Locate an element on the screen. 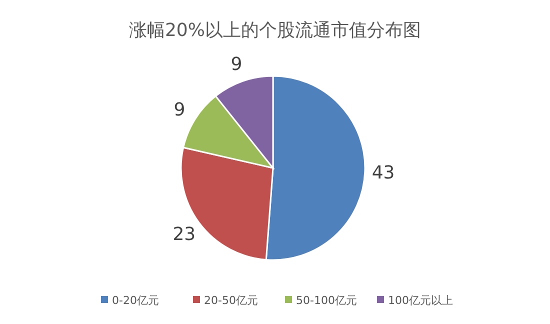  data-label: 43 is located at coordinates (383, 173).